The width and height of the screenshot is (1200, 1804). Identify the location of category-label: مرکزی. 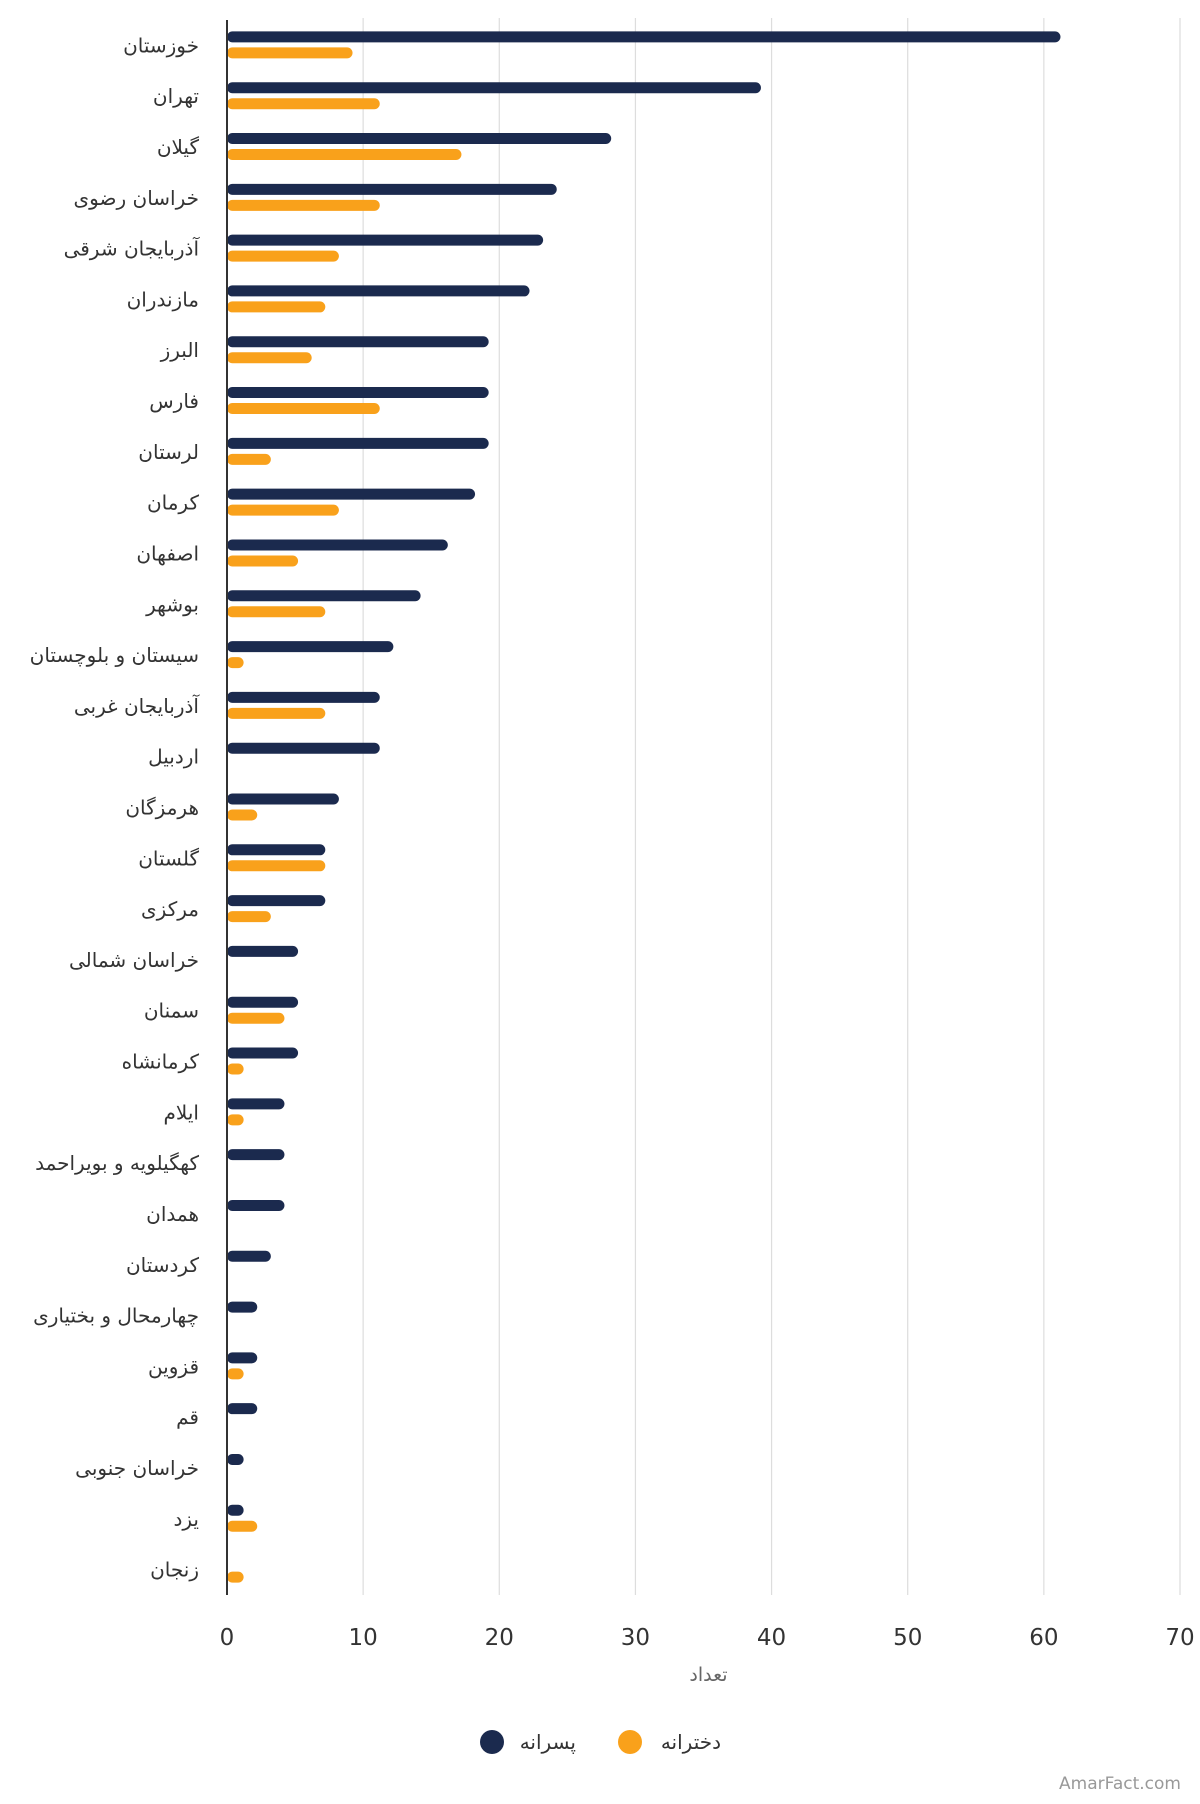
(170, 909).